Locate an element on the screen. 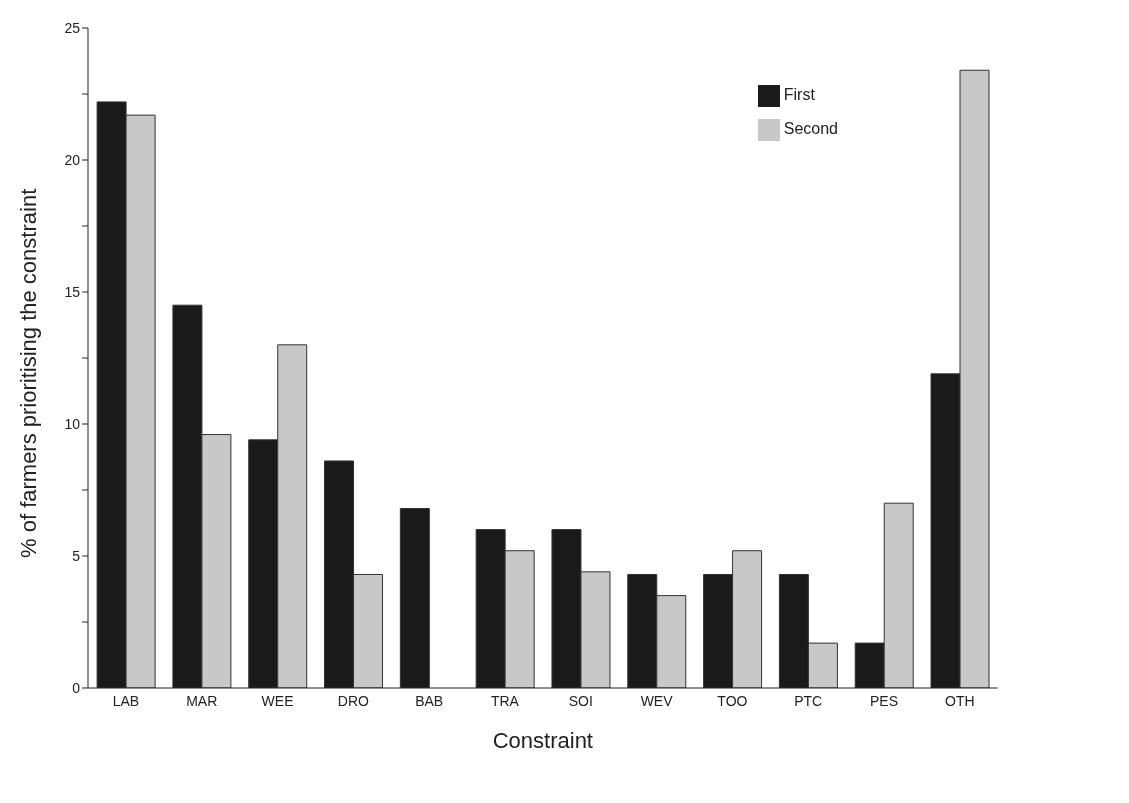 The height and width of the screenshot is (803, 1129). y-tick-label: 20 is located at coordinates (72, 159).